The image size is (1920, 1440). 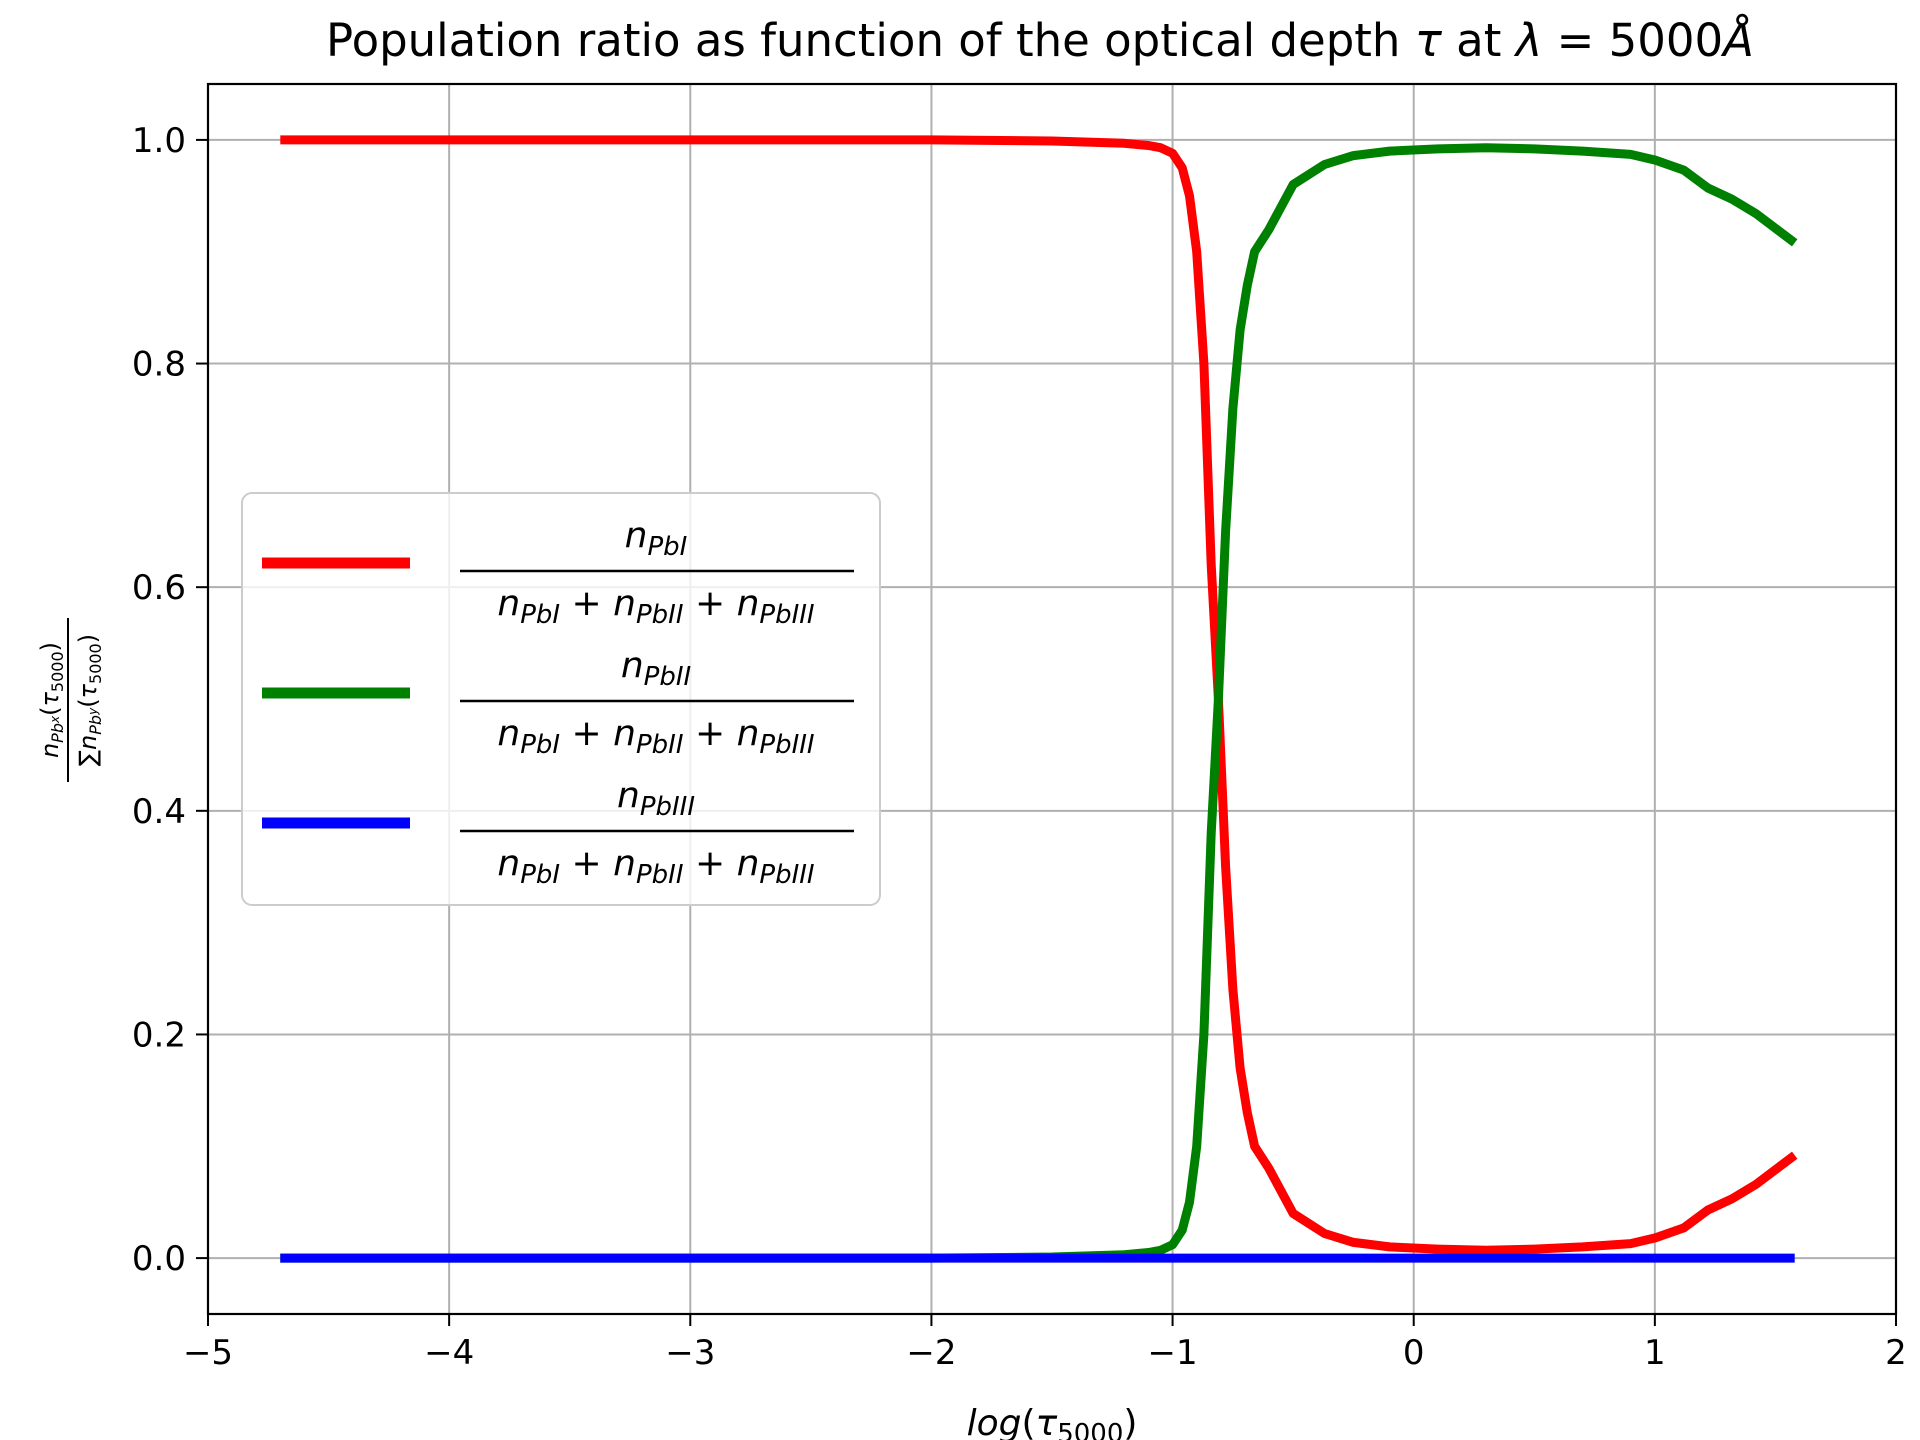 I want to click on y-tick-label: 1.0, so click(x=159, y=141).